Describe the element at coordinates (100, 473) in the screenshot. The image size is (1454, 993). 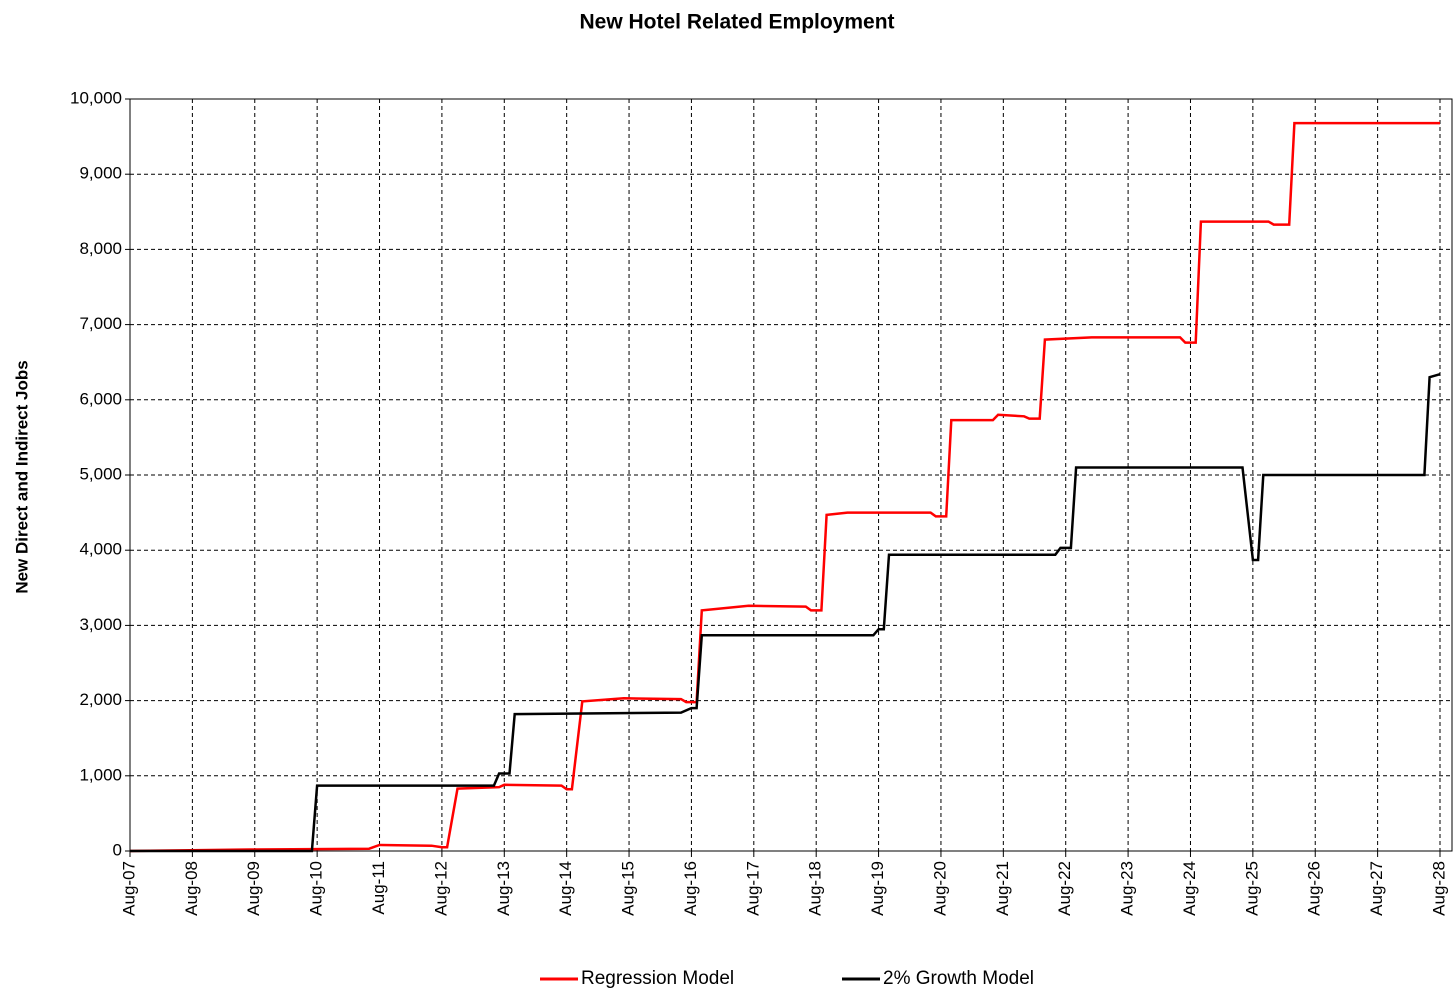
I see `y-tick-label: 5,000` at that location.